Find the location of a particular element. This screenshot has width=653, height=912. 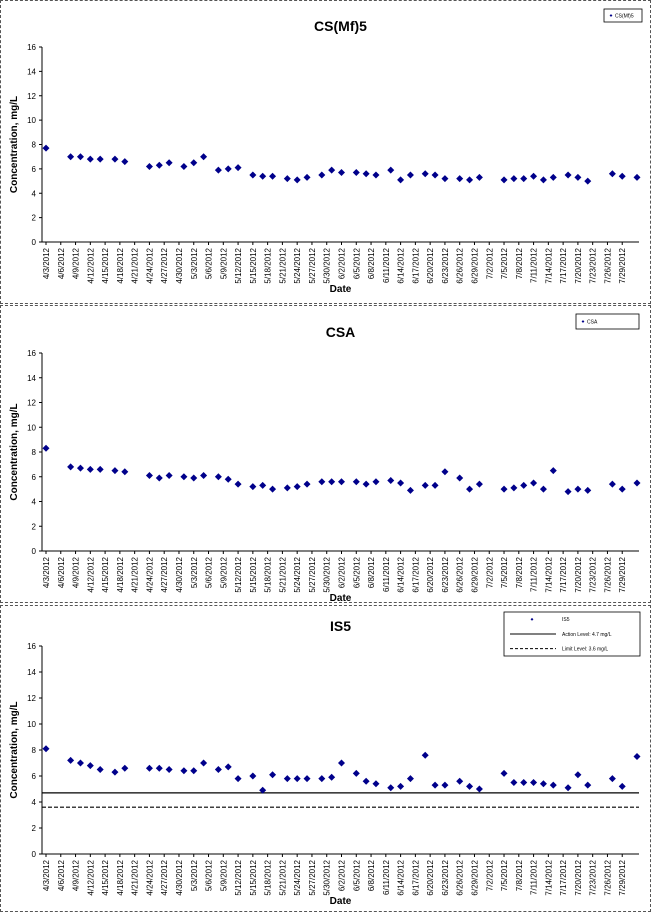

x-tick-label: 4/9/2012 is located at coordinates (76, 875).